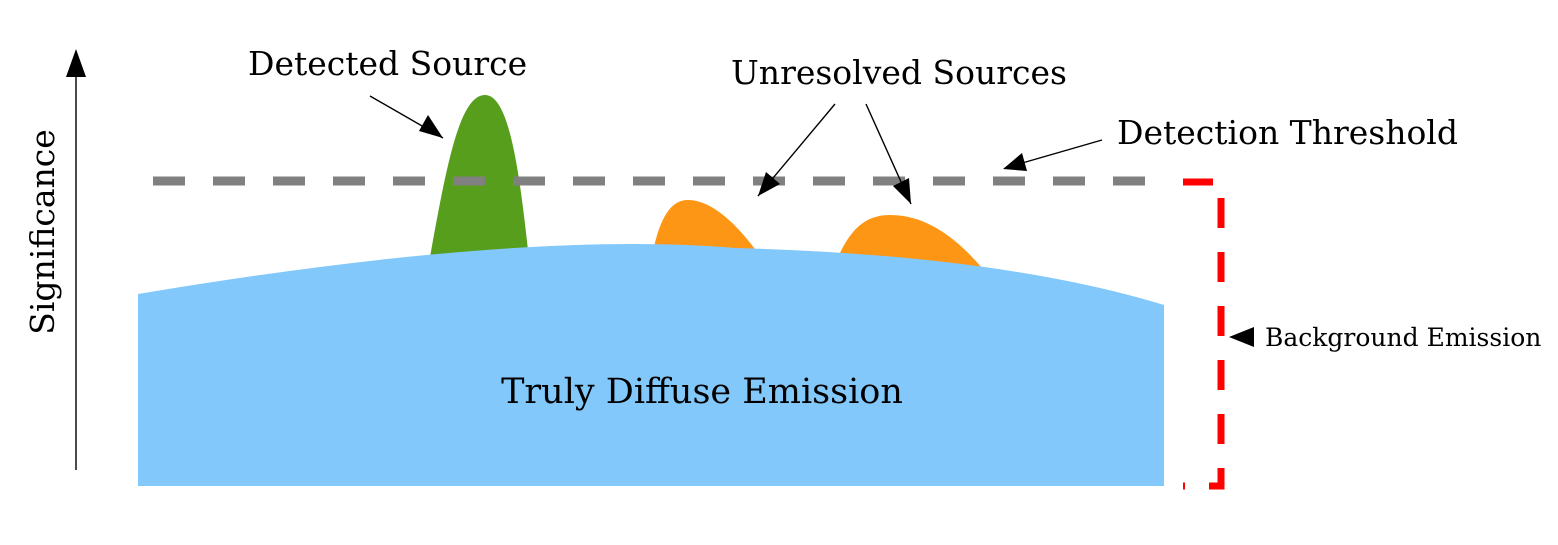  Describe the element at coordinates (42, 232) in the screenshot. I see `y-axis-label: Significance` at that location.